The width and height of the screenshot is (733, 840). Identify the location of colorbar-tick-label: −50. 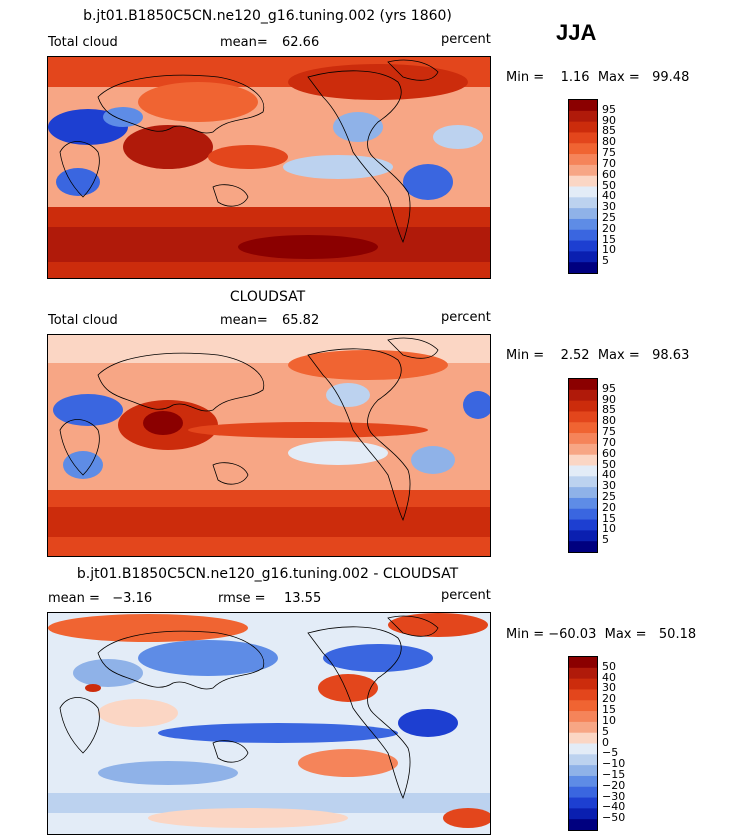
(614, 818).